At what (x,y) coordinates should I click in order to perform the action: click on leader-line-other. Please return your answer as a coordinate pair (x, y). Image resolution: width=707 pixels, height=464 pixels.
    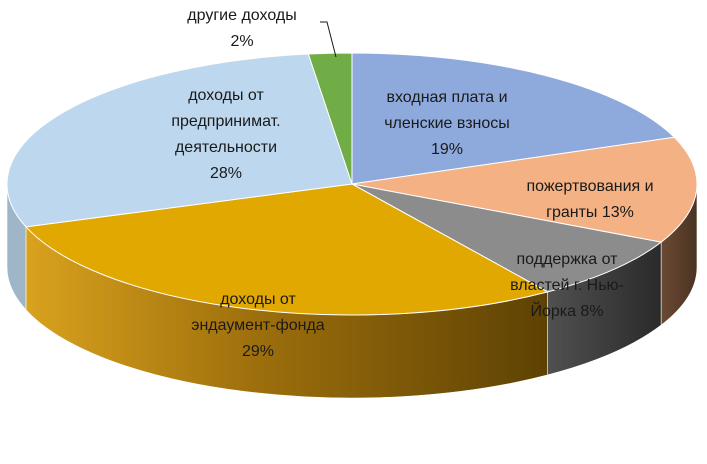
    Looking at the image, I should click on (328, 39).